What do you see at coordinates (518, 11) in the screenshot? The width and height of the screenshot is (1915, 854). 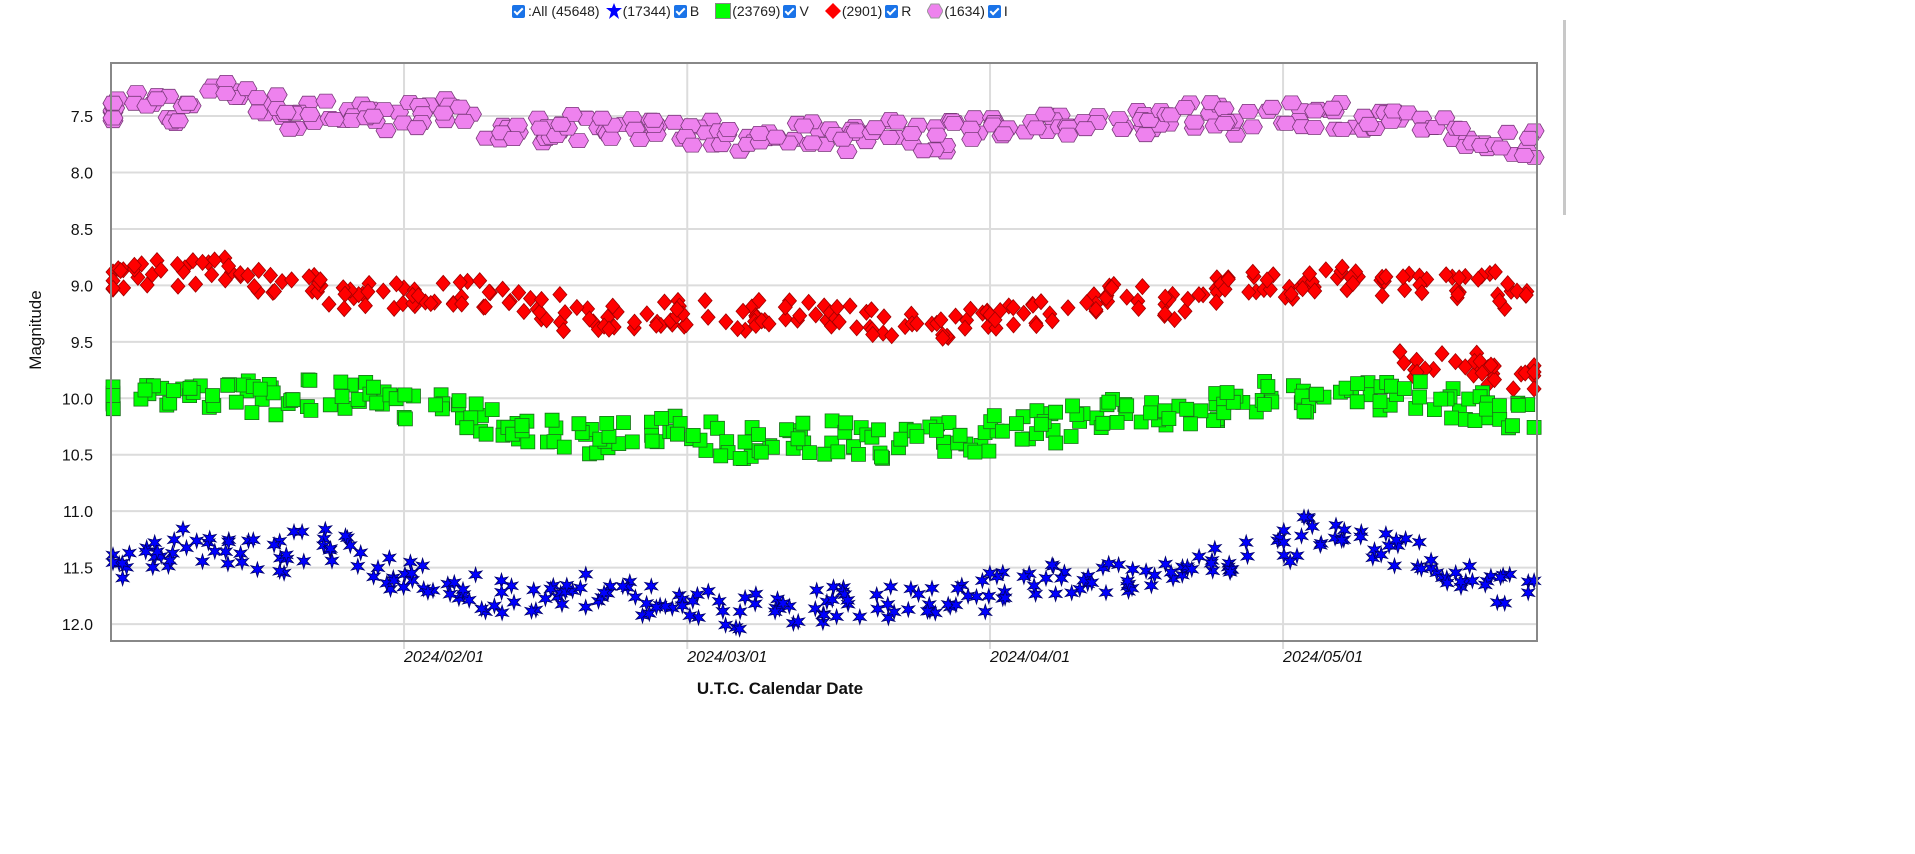 I see `all-checkbox` at bounding box center [518, 11].